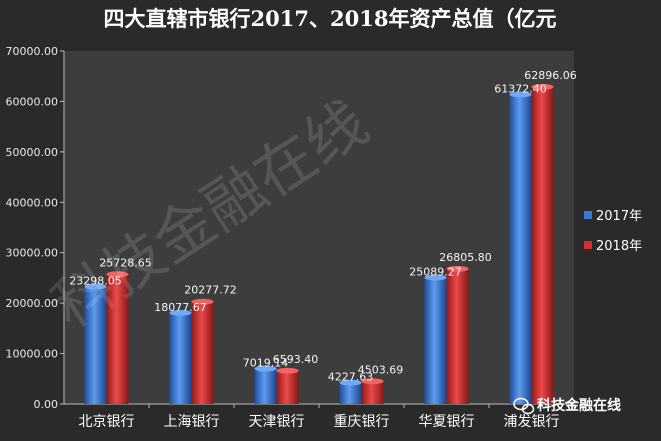  Describe the element at coordinates (192, 422) in the screenshot. I see `x-tick-label: 上海银行` at that location.